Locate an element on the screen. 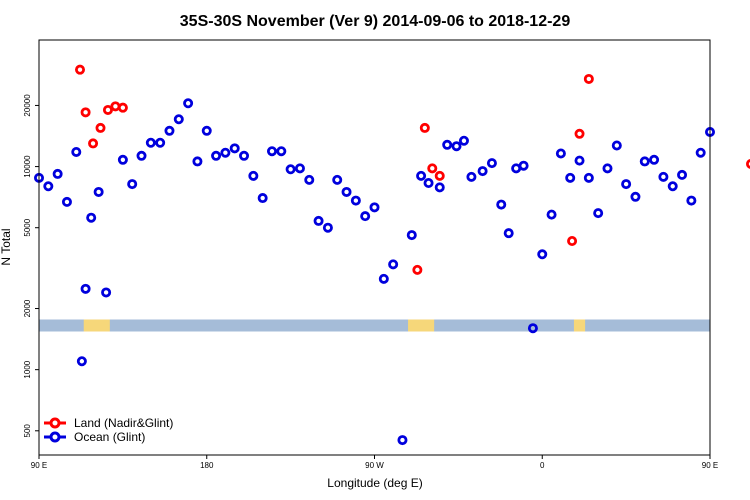  legend-label-ocean: Ocean (Glint) is located at coordinates (109, 437).